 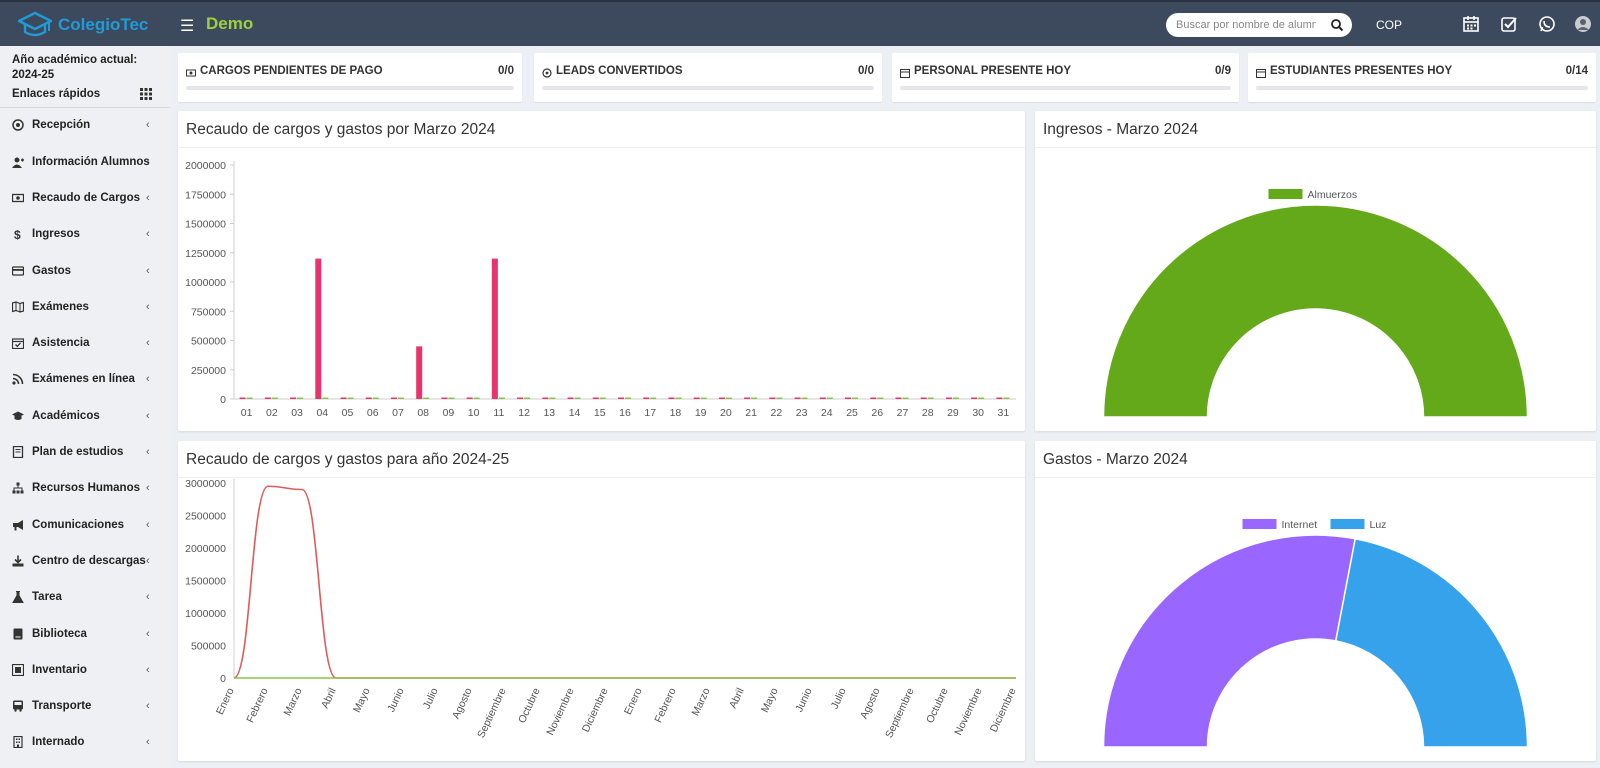 I want to click on legend-label: Luz, so click(x=1378, y=525).